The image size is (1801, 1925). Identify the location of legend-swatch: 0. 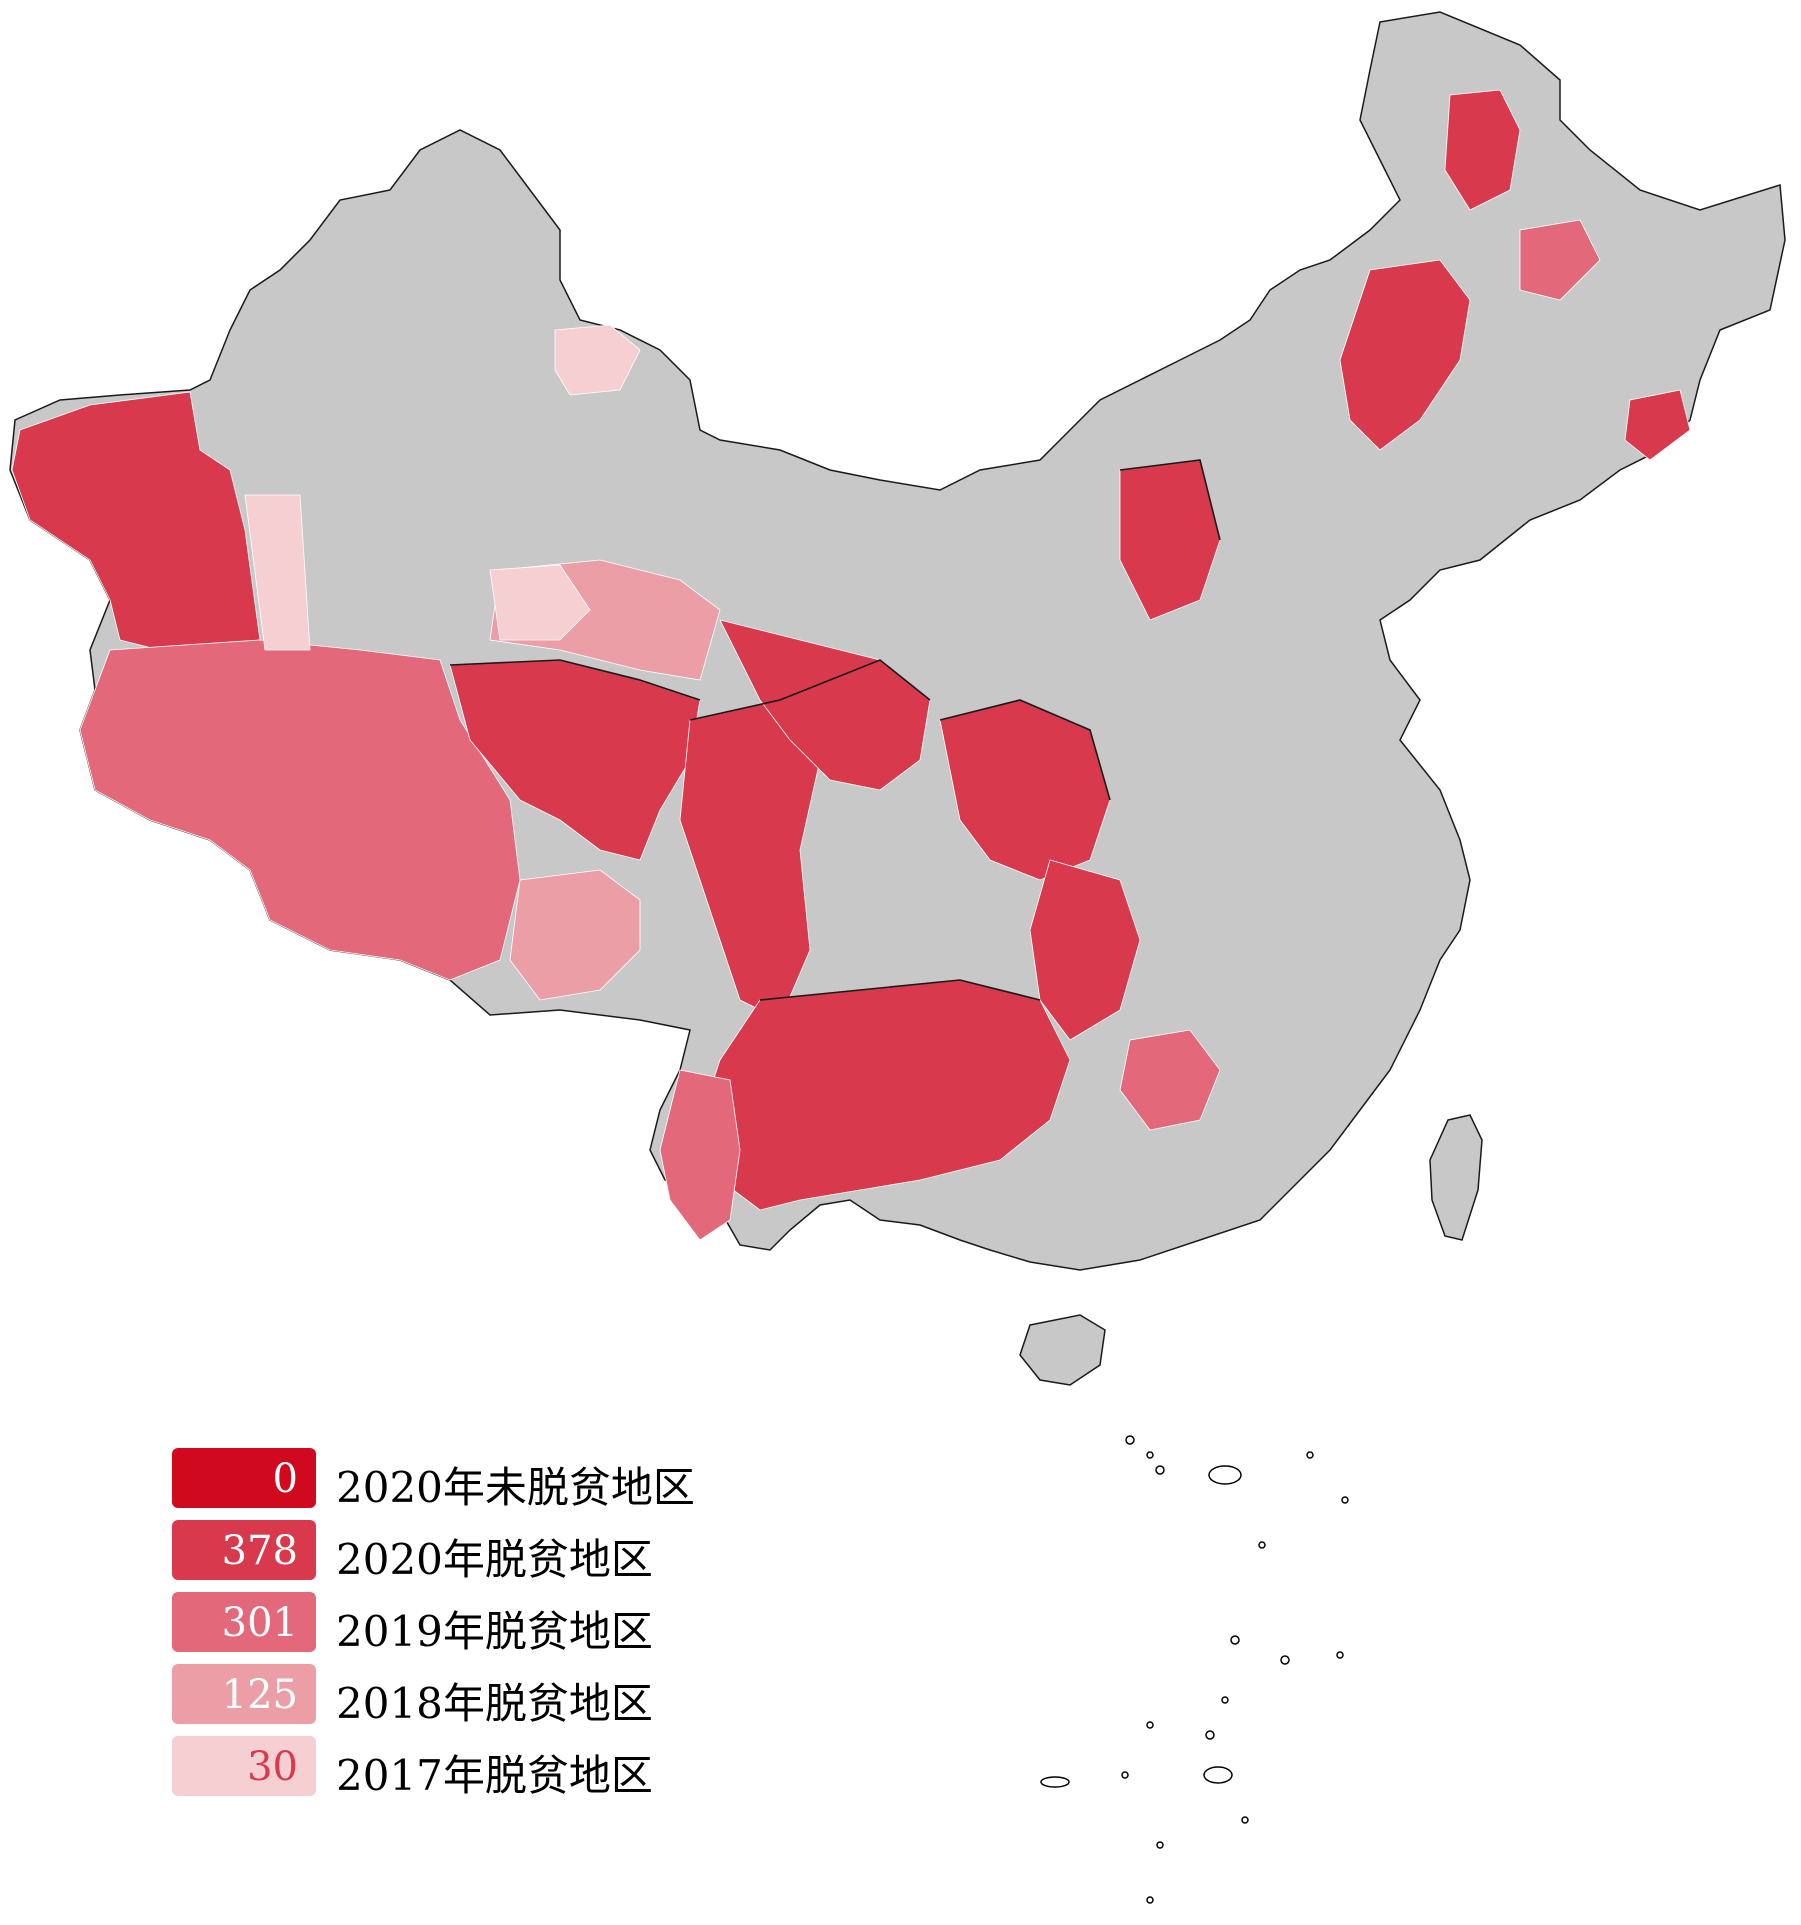
(244, 1478).